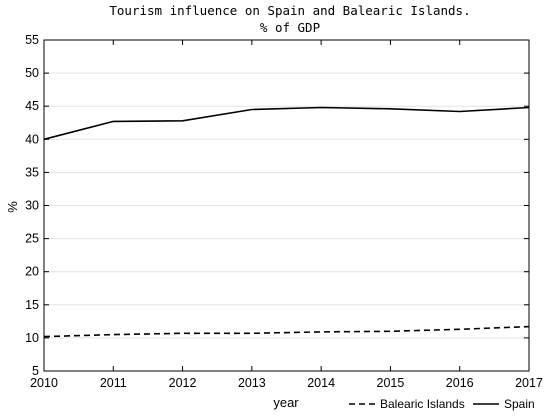 This screenshot has width=550, height=419. What do you see at coordinates (35, 371) in the screenshot?
I see `y-tick-label: 5` at bounding box center [35, 371].